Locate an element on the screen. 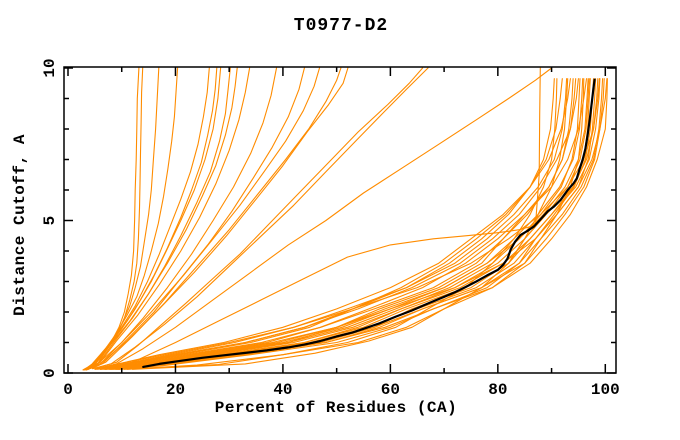  x-tick-label: 20 is located at coordinates (175, 390).